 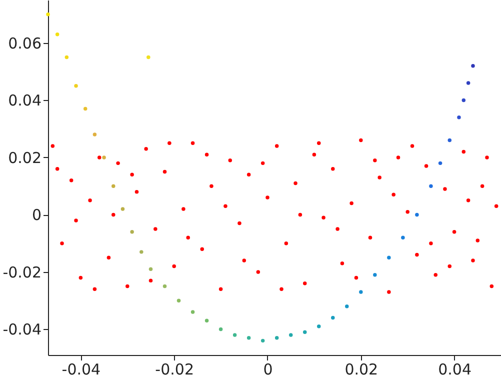 I want to click on y-tick-label: 0.06, so click(x=25, y=43).